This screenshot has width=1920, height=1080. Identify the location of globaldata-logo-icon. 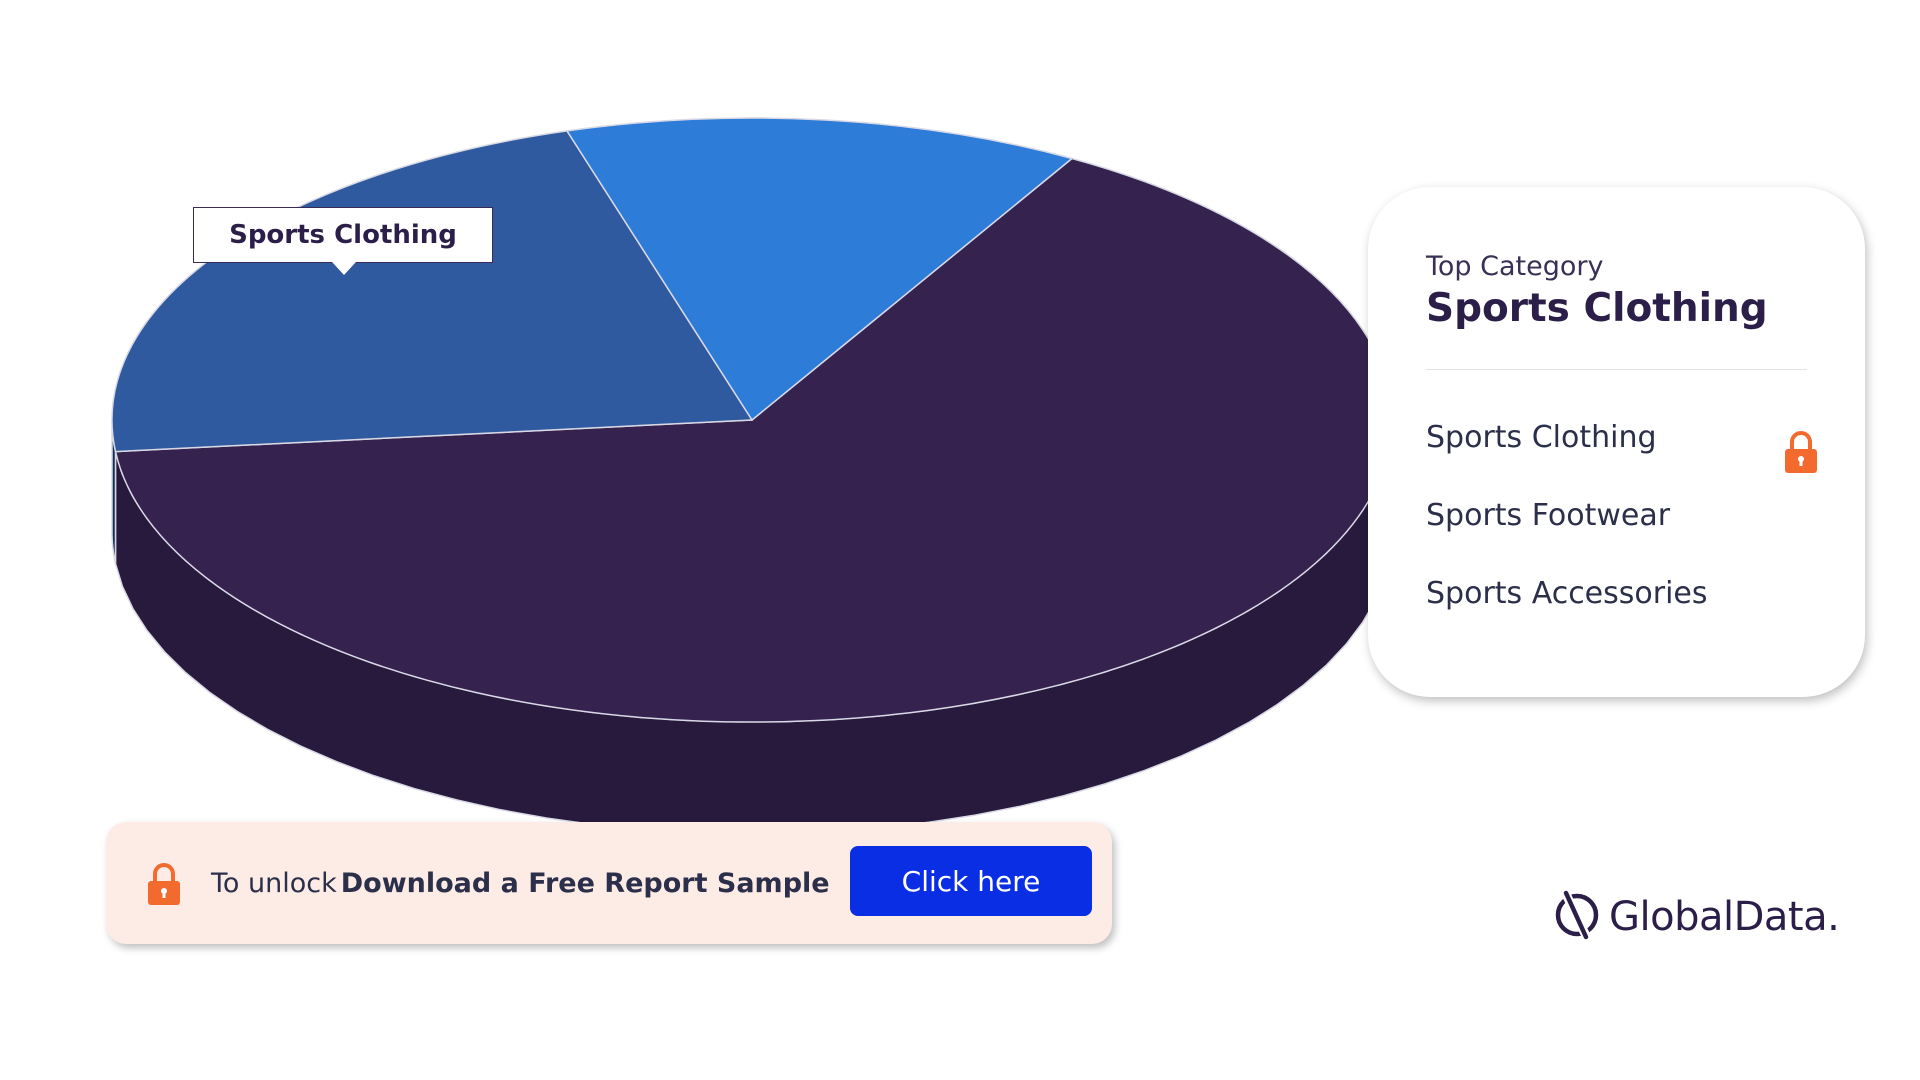
(1577, 917).